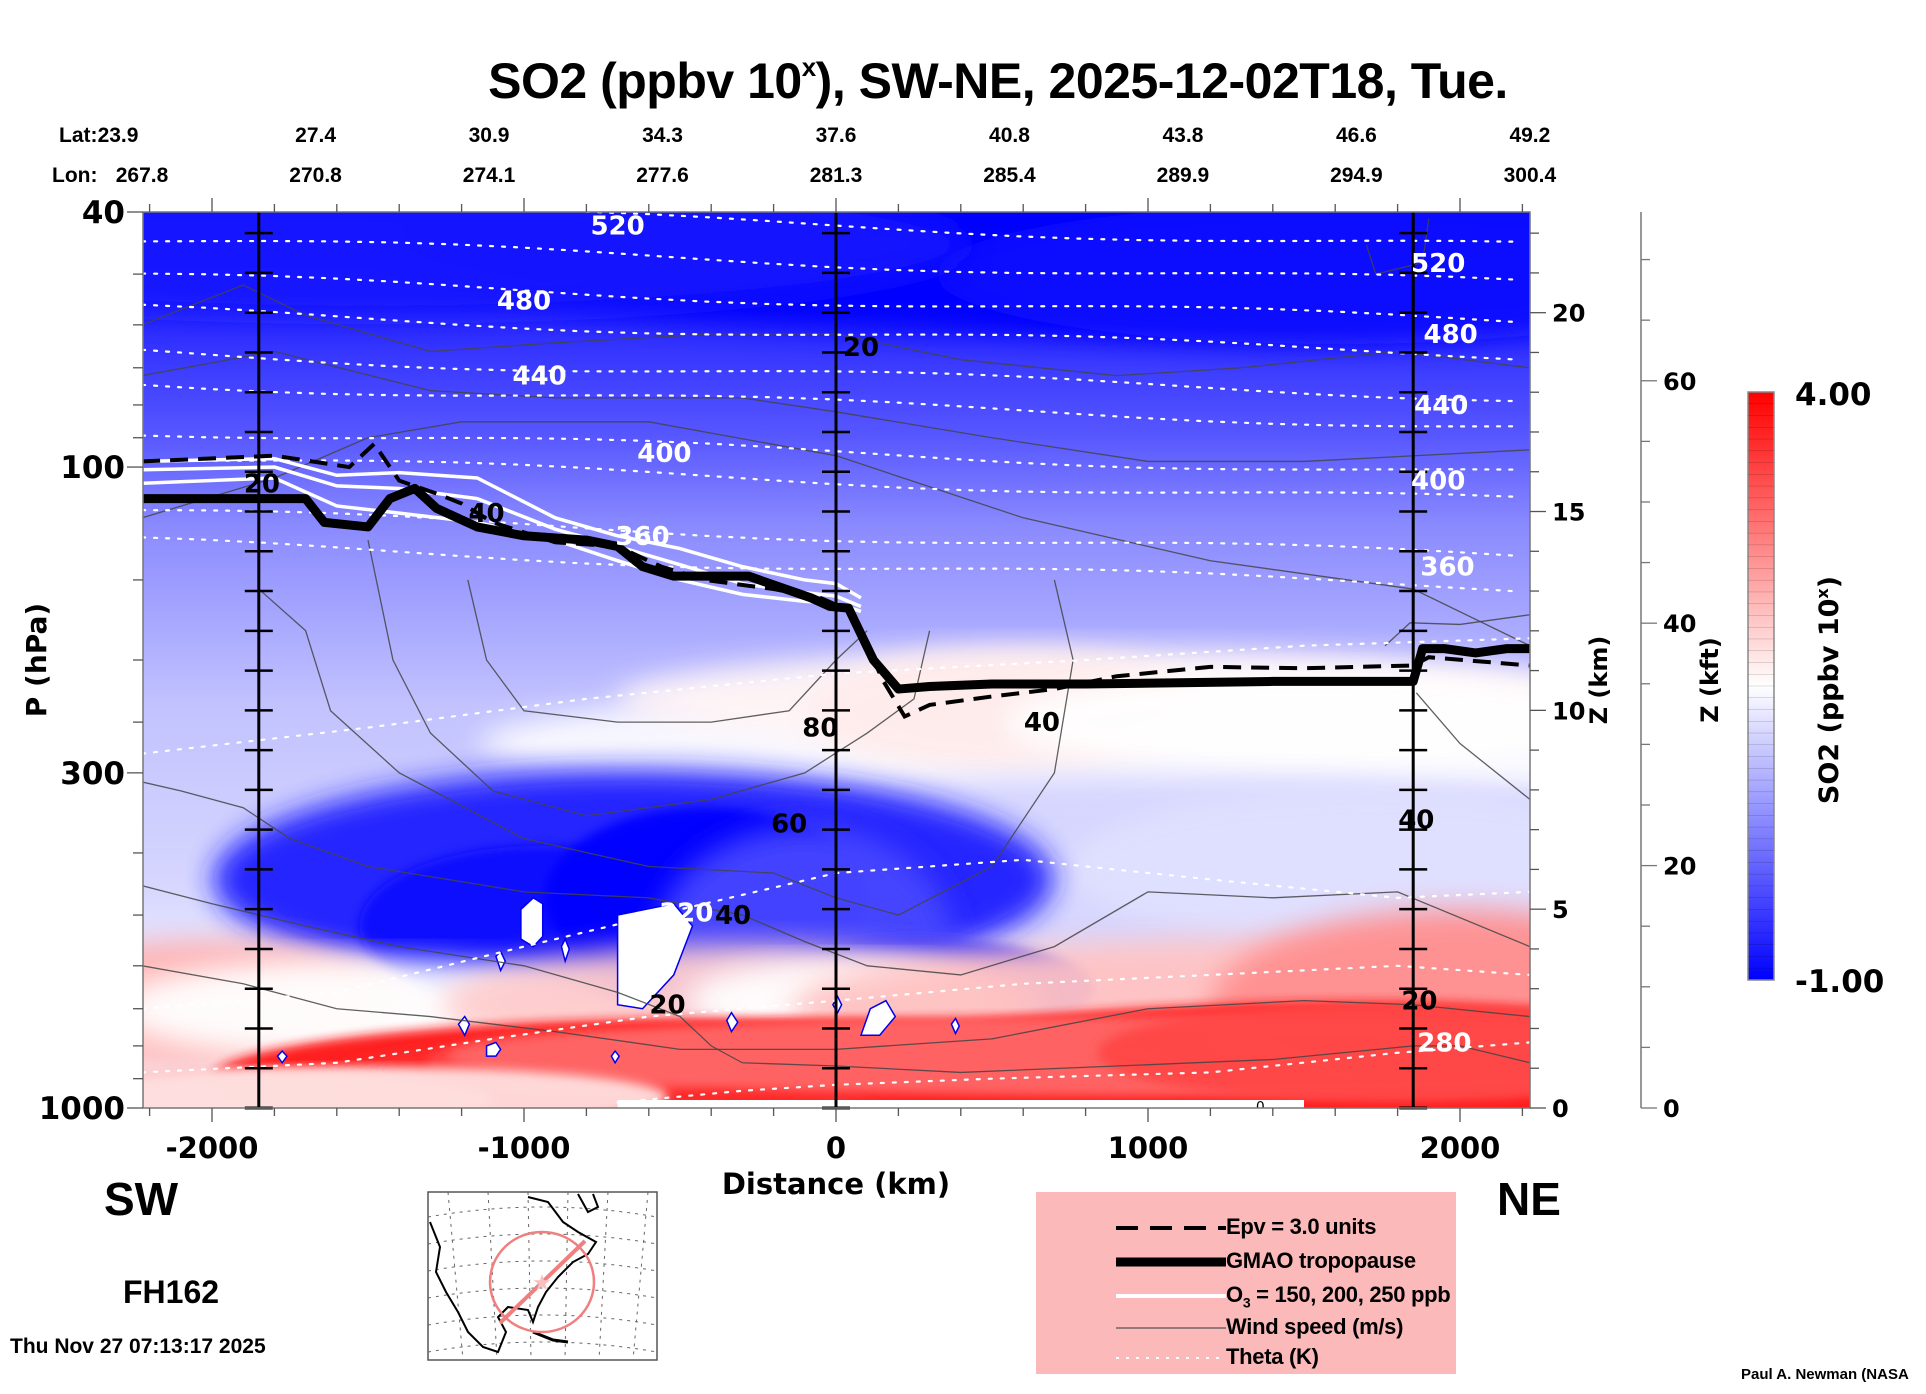 This screenshot has height=1394, width=1926. I want to click on x-tick-label: 2000, so click(1460, 1148).